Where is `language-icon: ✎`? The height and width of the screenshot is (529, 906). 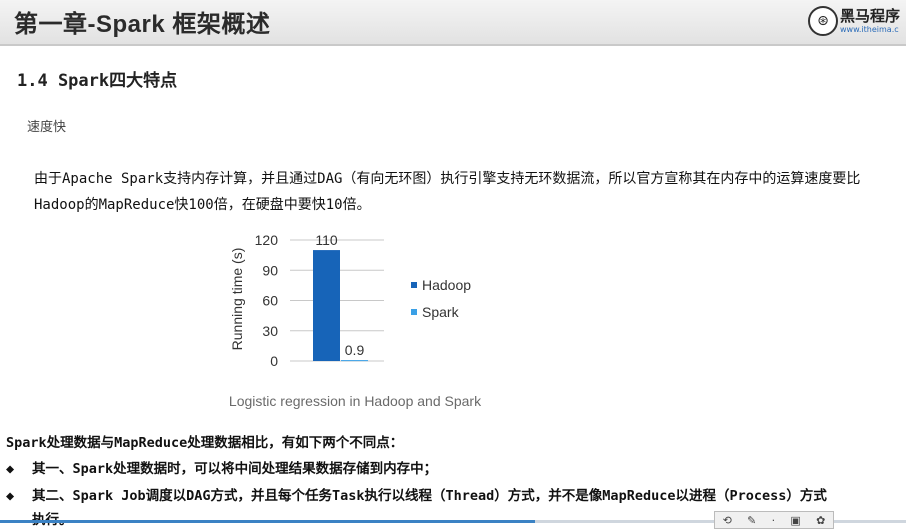
language-icon: ✎ is located at coordinates (752, 520).